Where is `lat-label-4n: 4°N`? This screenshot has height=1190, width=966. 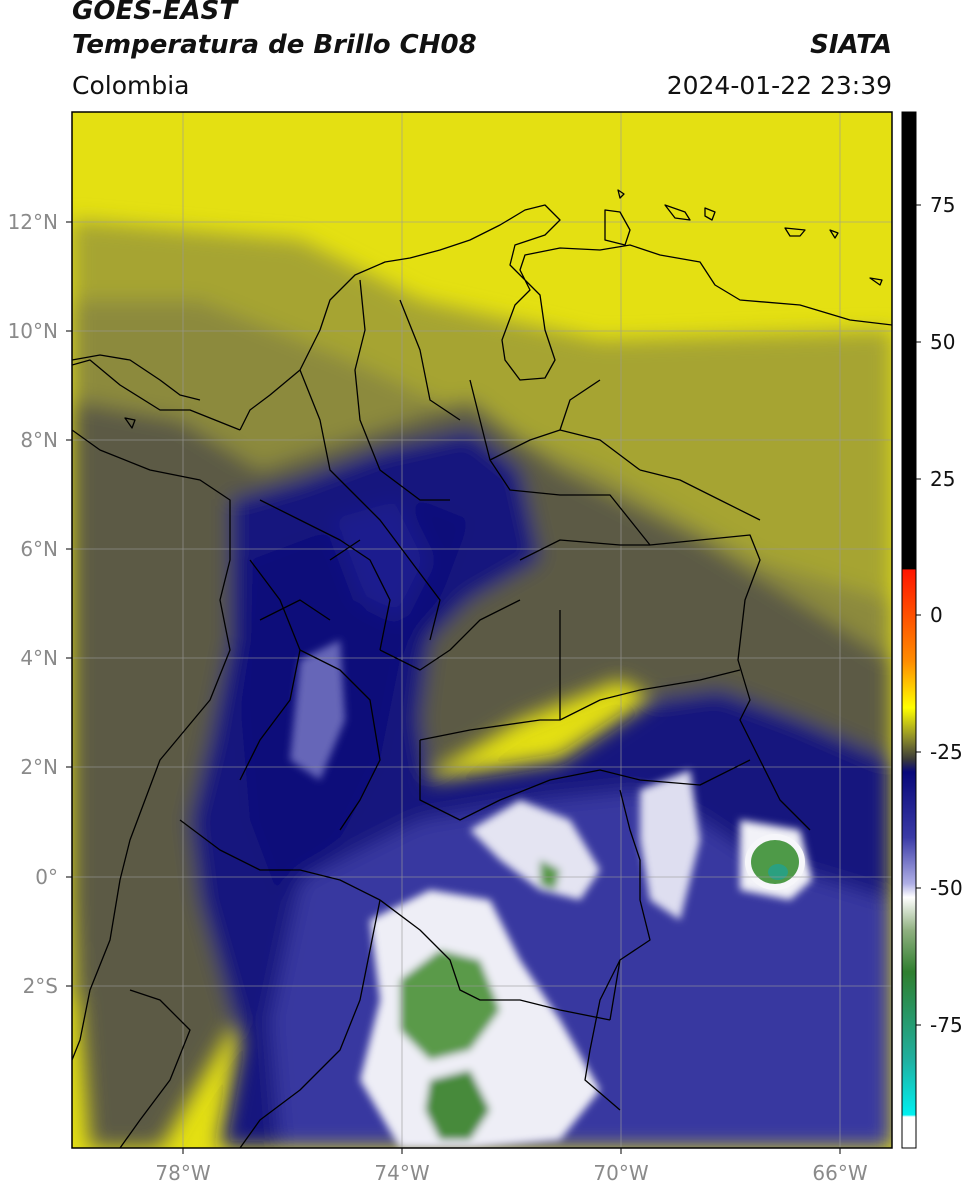 lat-label-4n: 4°N is located at coordinates (39, 658).